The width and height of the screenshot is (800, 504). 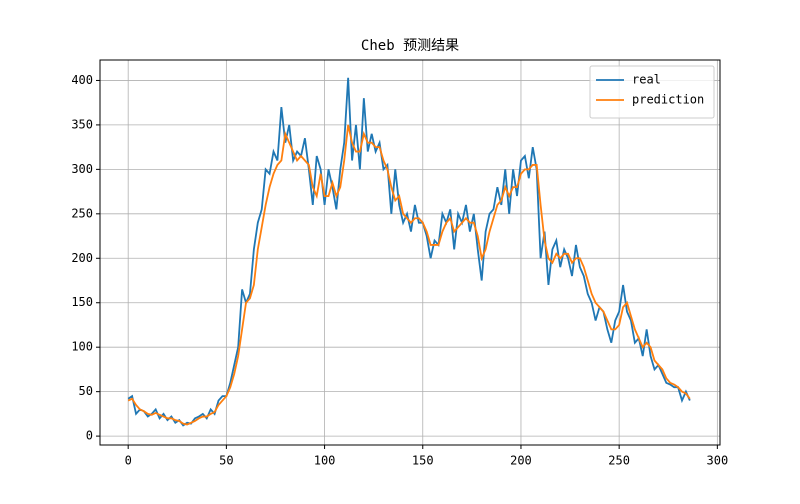 What do you see at coordinates (89, 436) in the screenshot?
I see `y-tick-label: 0` at bounding box center [89, 436].